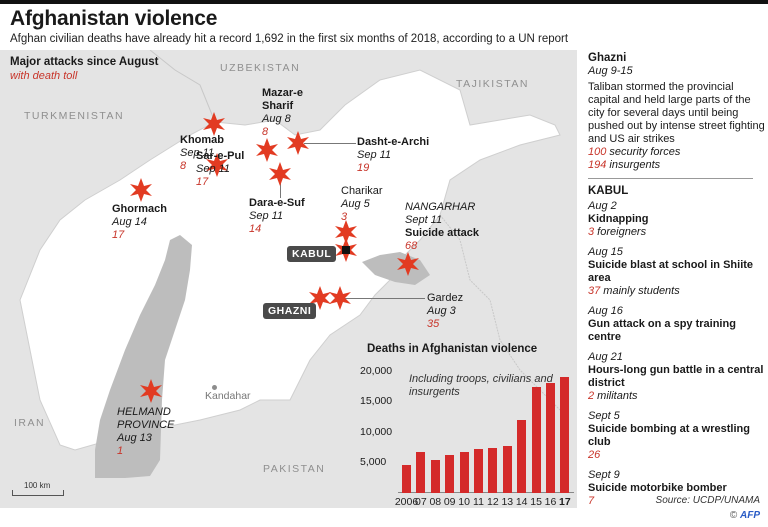 This screenshot has height=527, width=768. What do you see at coordinates (452, 349) in the screenshot?
I see `chart-title: Deaths in Afghanistan violence` at bounding box center [452, 349].